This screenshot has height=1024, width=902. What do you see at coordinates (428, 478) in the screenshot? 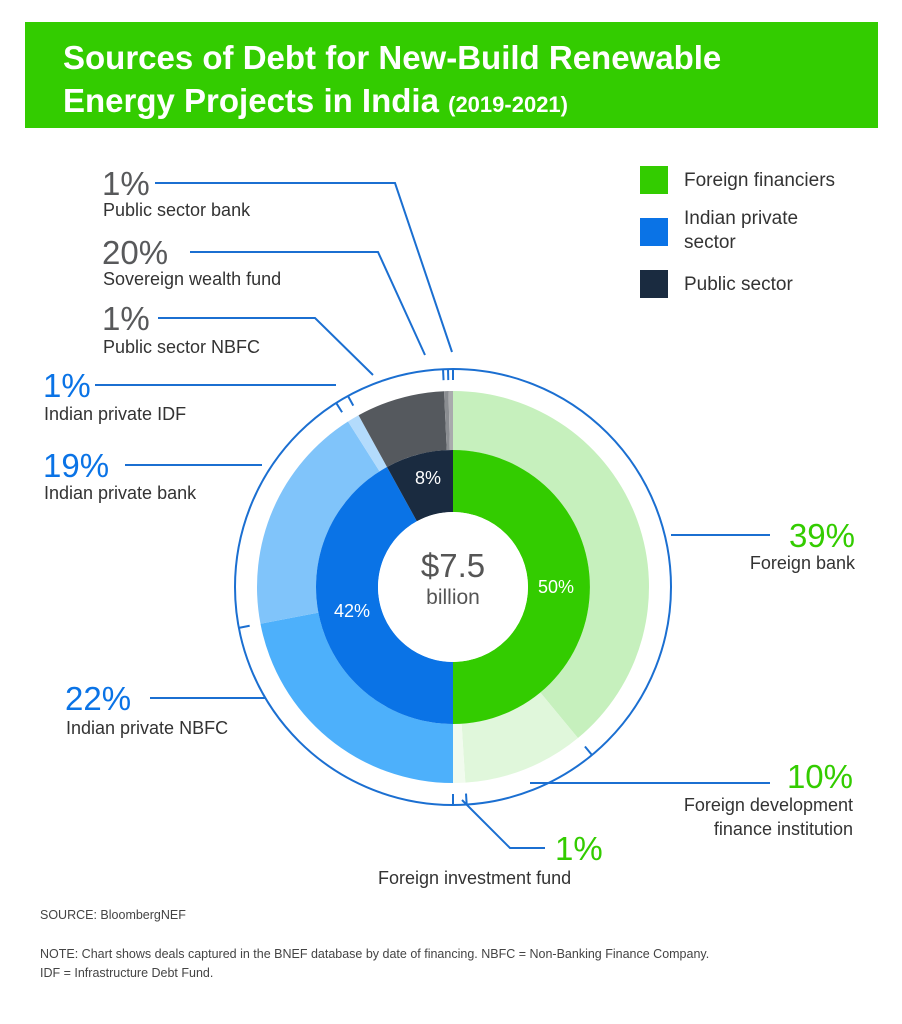
I see `inner-label-public: 8%` at bounding box center [428, 478].